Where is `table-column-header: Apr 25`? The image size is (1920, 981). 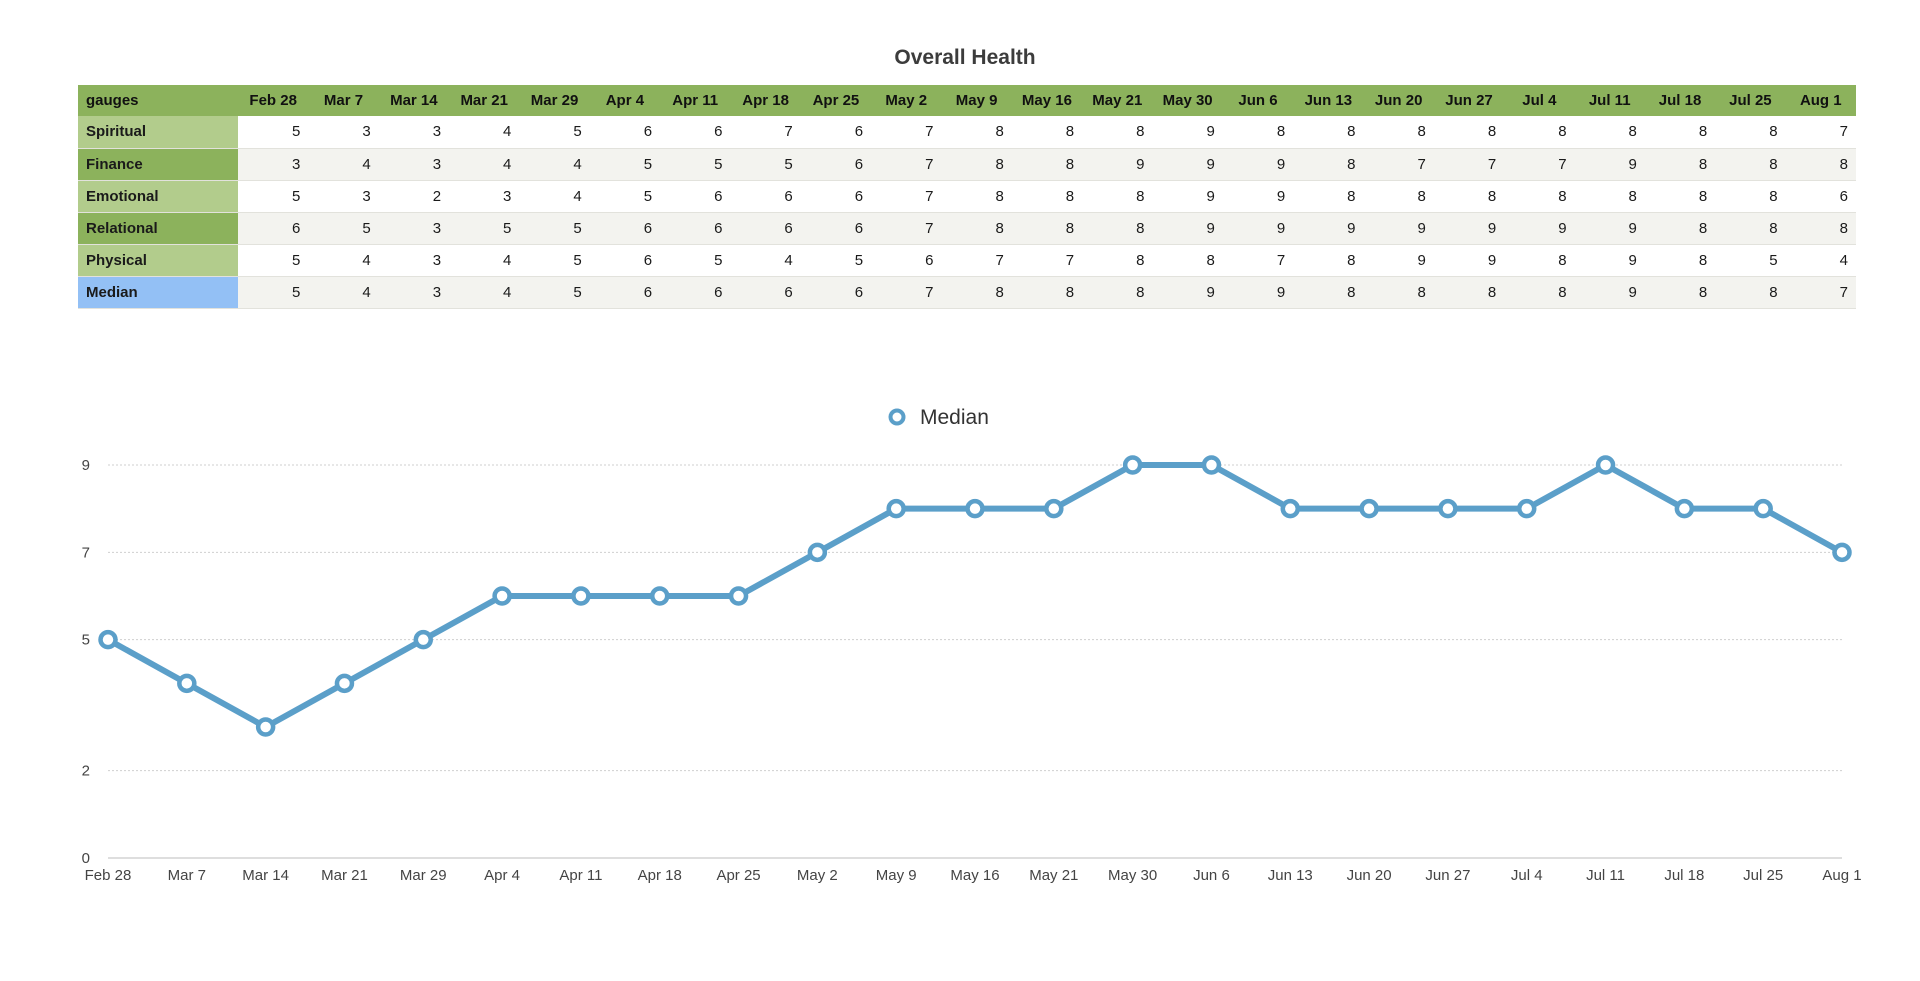
table-column-header: Apr 25 is located at coordinates (836, 100).